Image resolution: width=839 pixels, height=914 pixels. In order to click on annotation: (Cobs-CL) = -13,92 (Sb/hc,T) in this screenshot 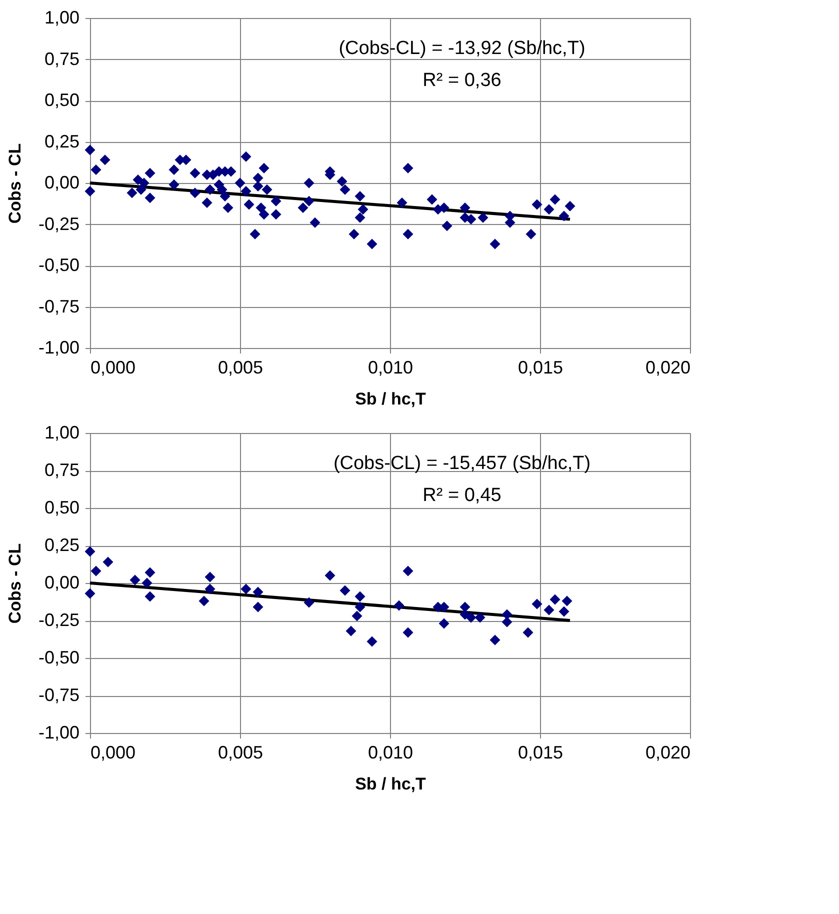, I will do `click(462, 48)`.